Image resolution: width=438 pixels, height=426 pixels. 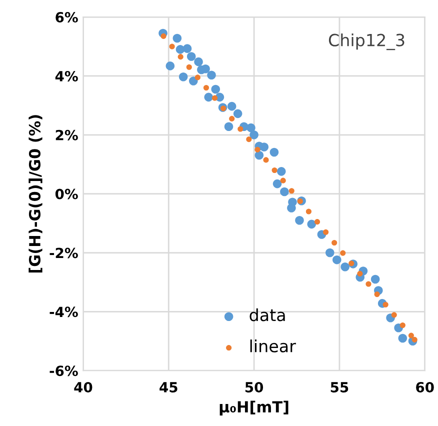 I want to click on text: Chip12_3, so click(x=366, y=41).